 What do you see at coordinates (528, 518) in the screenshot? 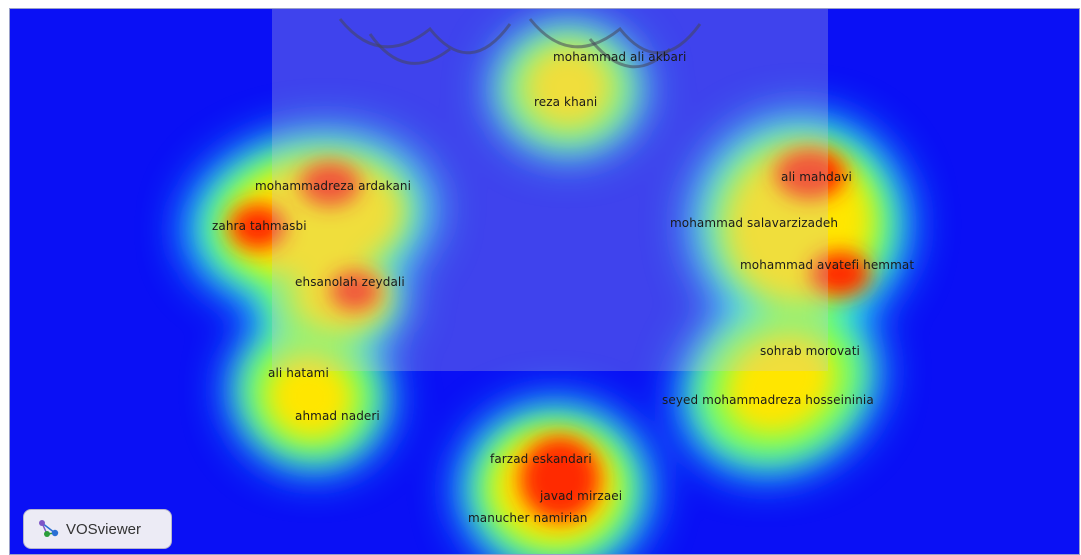
I see `node-label: manucher namirian` at bounding box center [528, 518].